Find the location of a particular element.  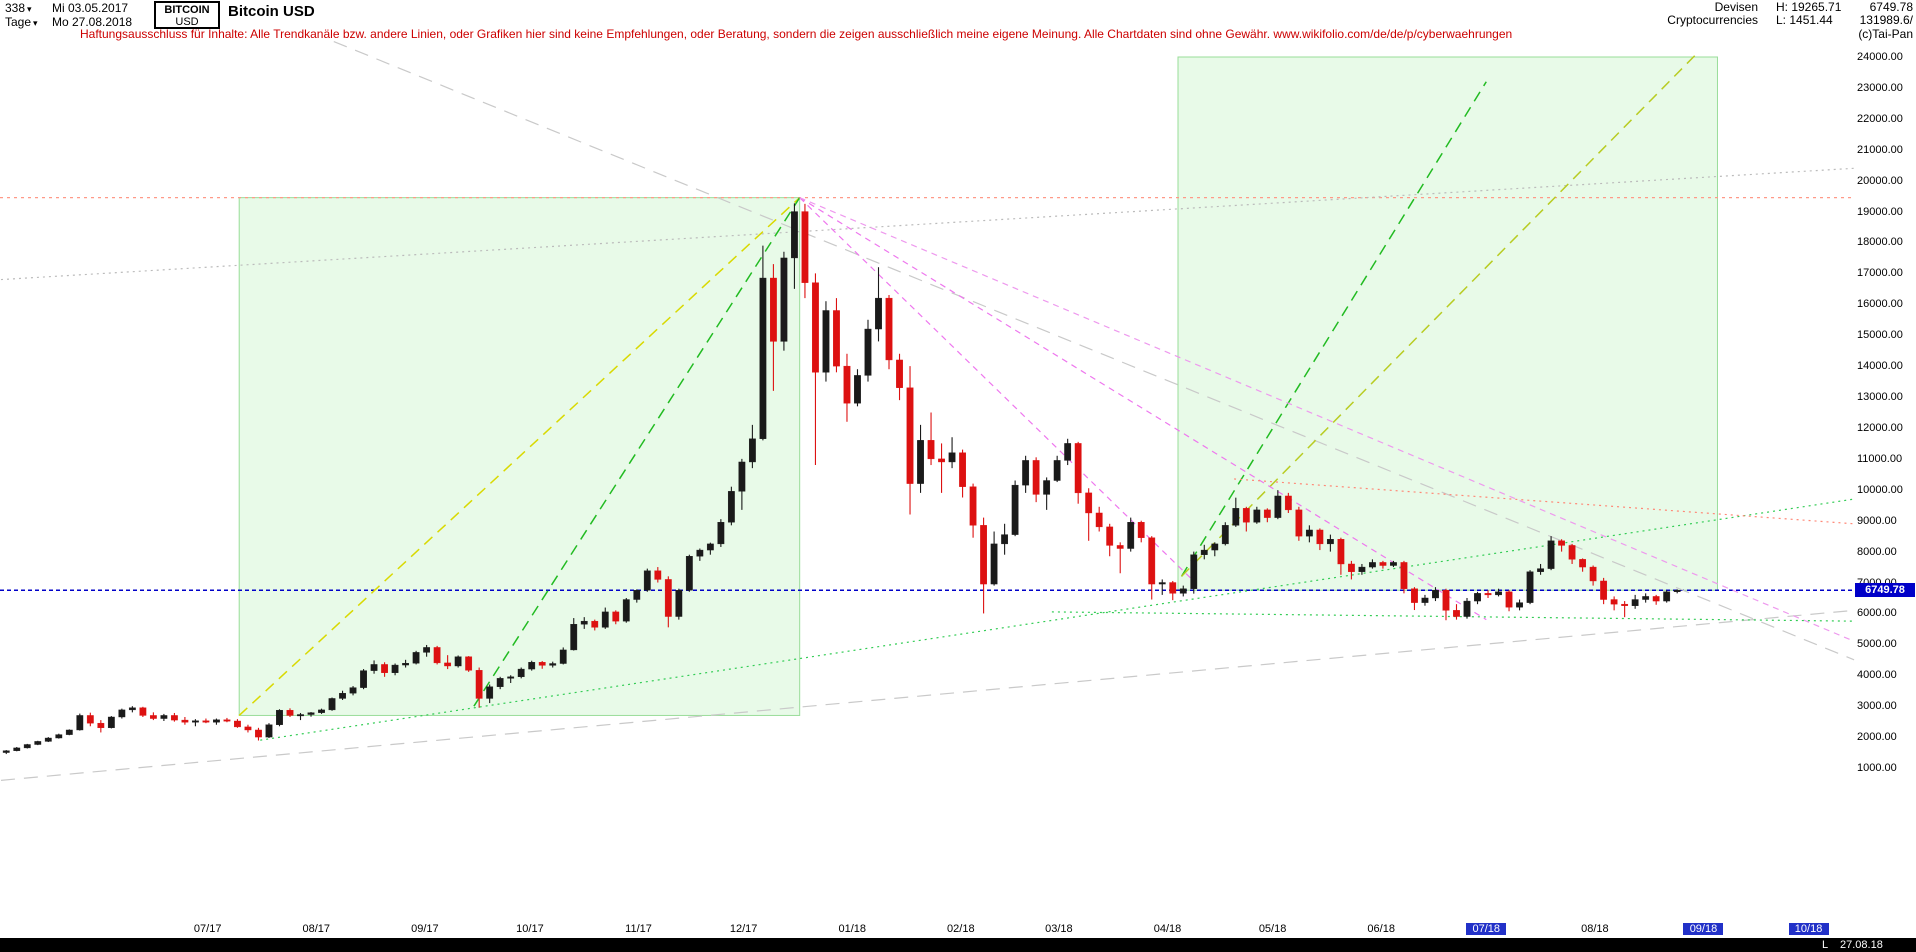

green-projection-steep is located at coordinates (1333, 329).